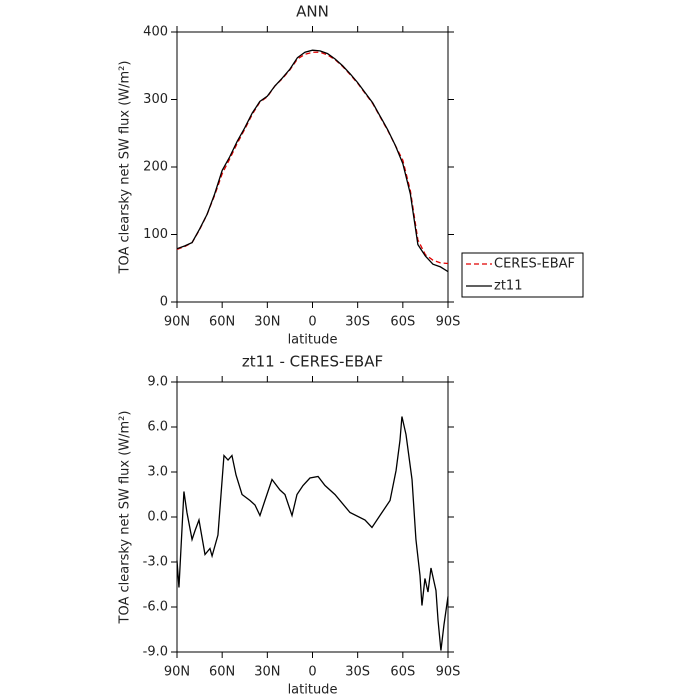  I want to click on chart-title: zt11 - CERES-EBAF, so click(312, 362).